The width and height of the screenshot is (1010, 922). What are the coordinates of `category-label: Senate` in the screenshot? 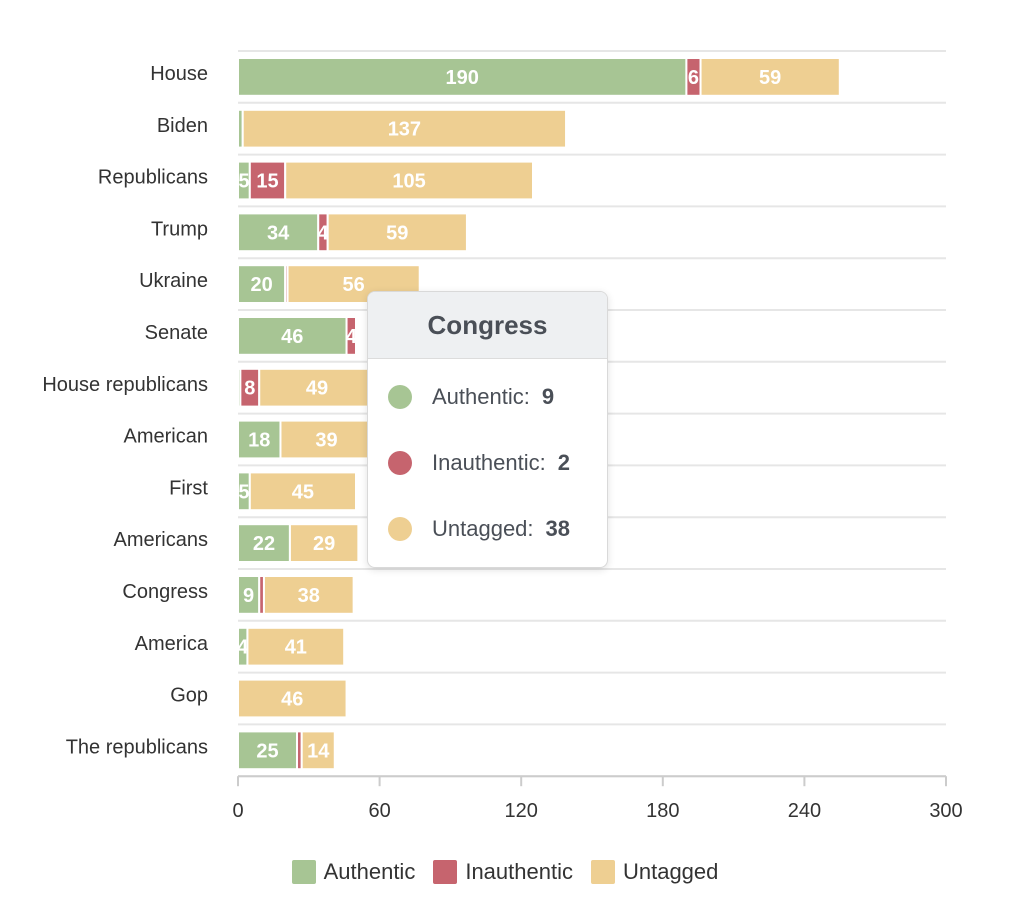 It's located at (176, 333).